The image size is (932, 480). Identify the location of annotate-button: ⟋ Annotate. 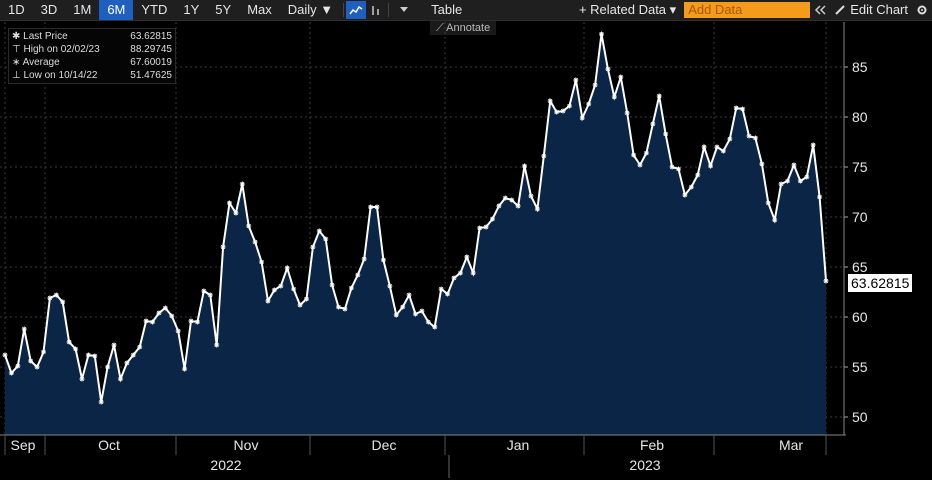
(463, 28).